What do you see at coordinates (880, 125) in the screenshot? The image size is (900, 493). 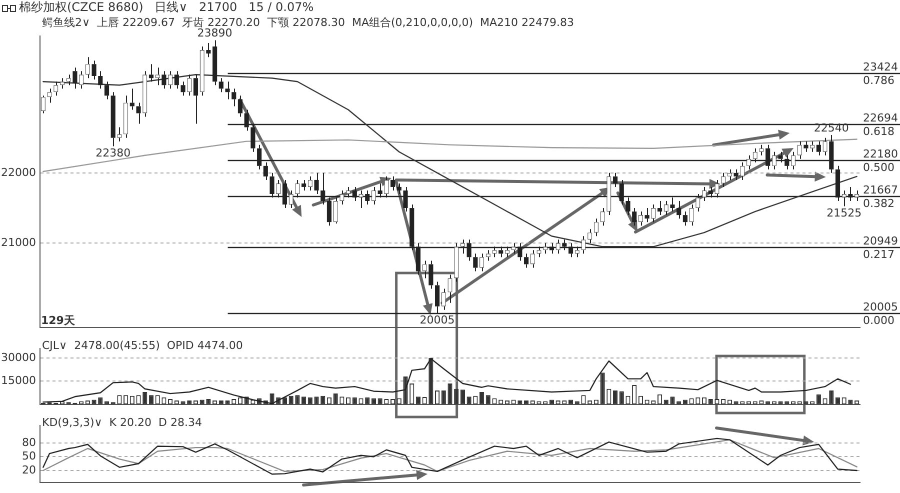 I see `ref-line-label: 22694 0.618` at bounding box center [880, 125].